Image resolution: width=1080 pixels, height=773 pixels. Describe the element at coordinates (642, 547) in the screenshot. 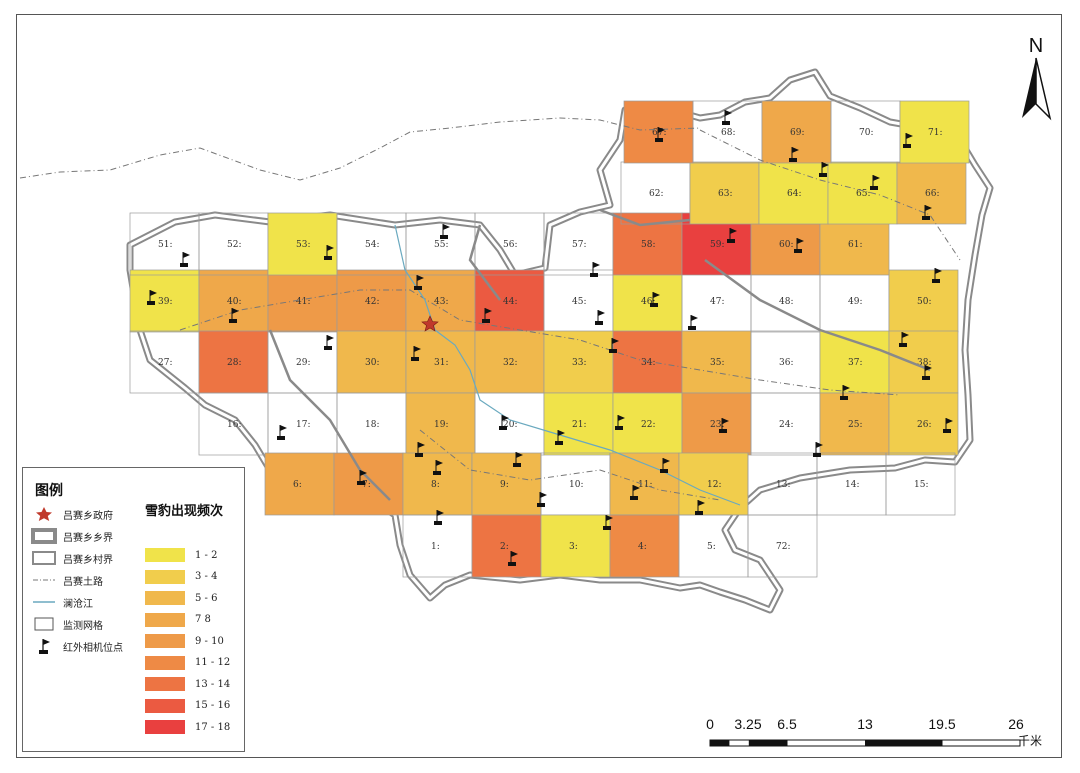

I see `grid-cell-label: 4:` at that location.